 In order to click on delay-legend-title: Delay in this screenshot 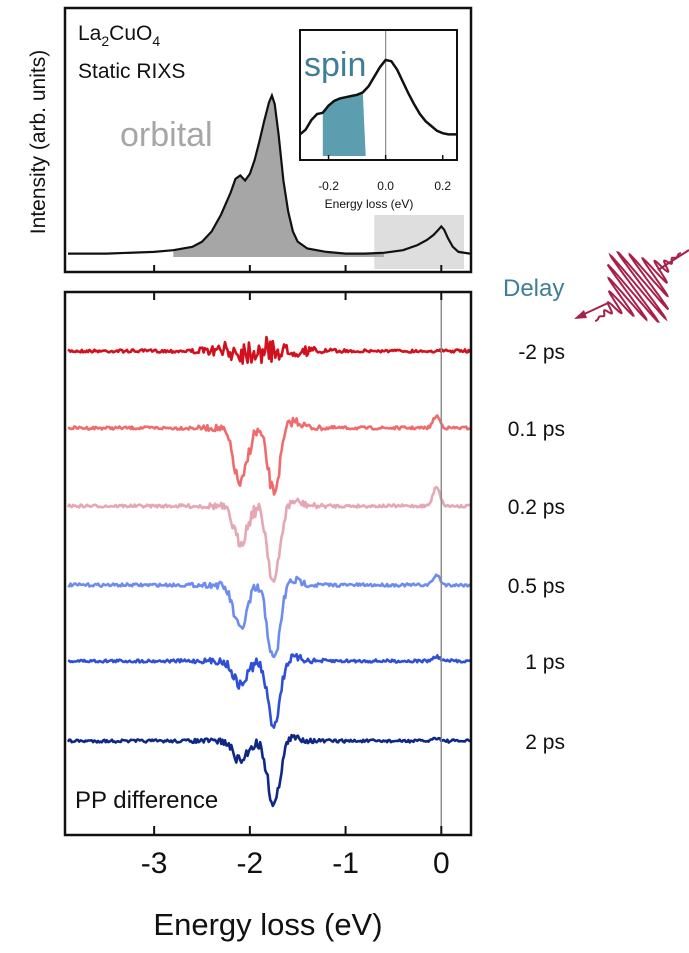, I will do `click(533, 288)`.